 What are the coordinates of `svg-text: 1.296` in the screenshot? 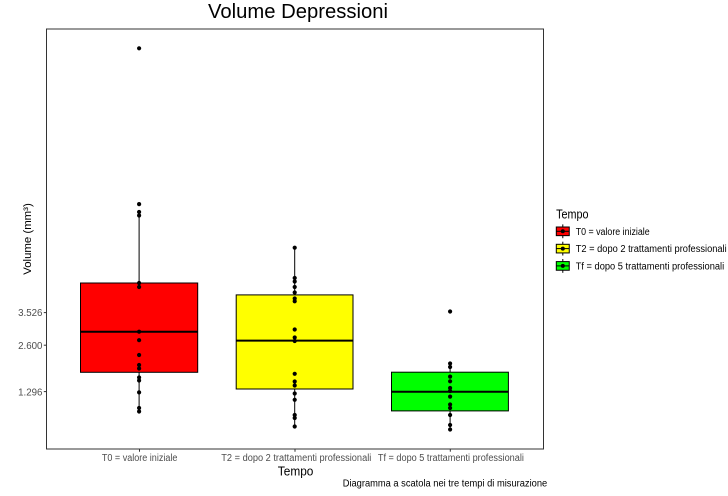 It's located at (30, 392).